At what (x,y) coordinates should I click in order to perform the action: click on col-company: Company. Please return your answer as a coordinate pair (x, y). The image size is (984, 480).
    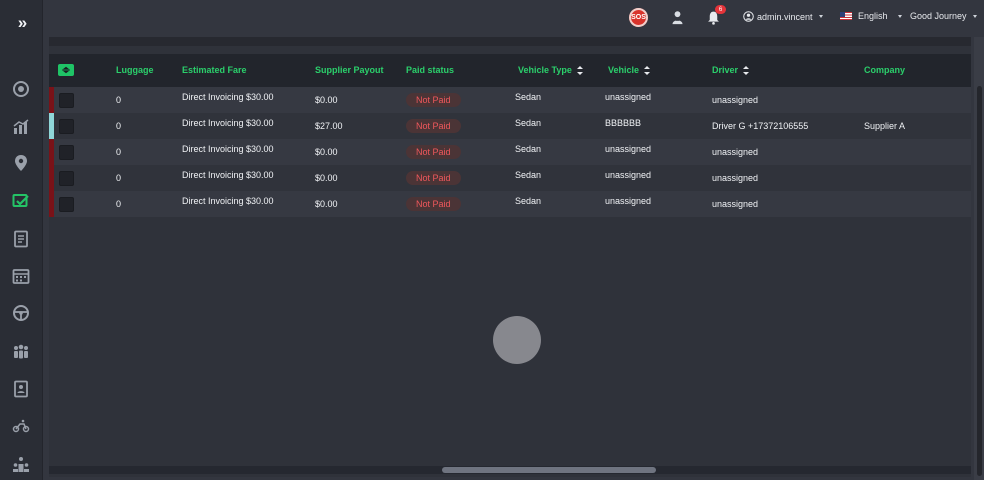
    Looking at the image, I should click on (884, 70).